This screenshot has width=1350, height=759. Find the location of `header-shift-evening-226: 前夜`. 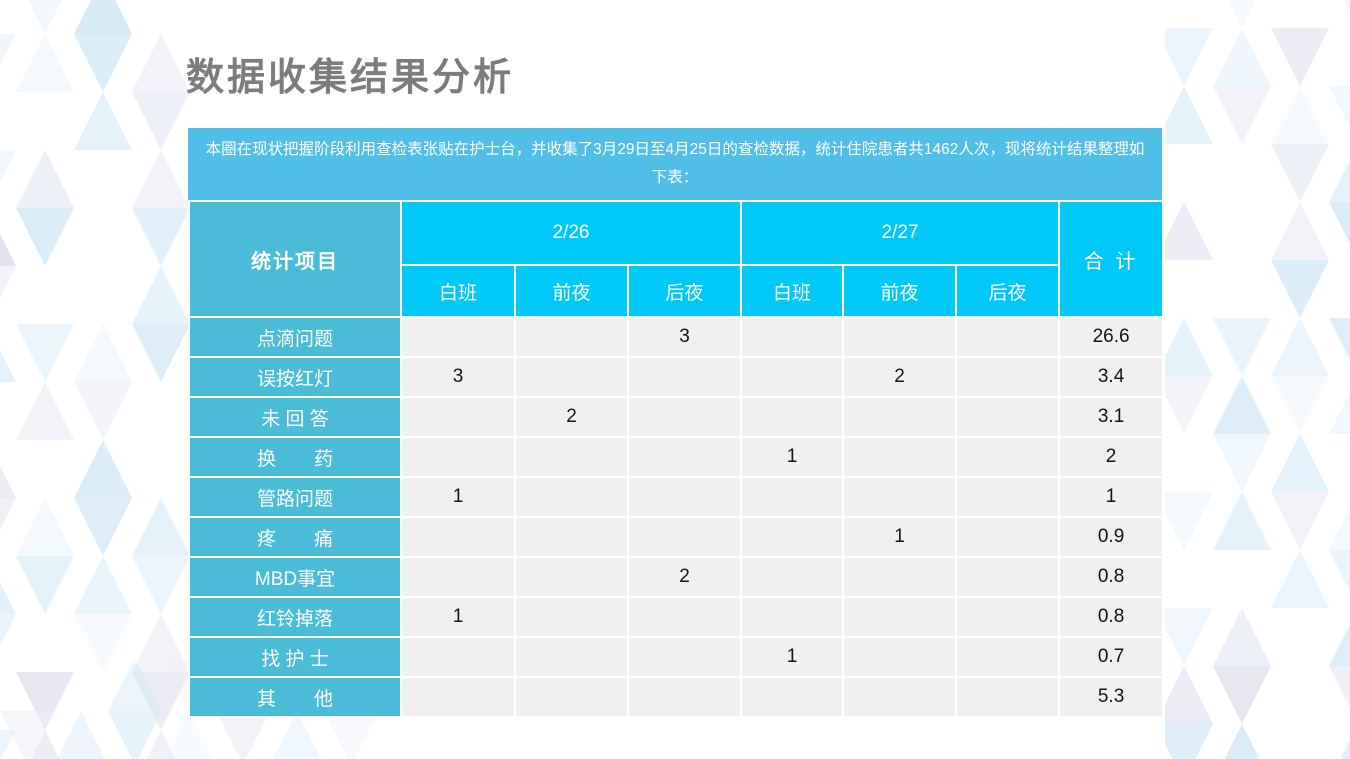

header-shift-evening-226: 前夜 is located at coordinates (571, 291).